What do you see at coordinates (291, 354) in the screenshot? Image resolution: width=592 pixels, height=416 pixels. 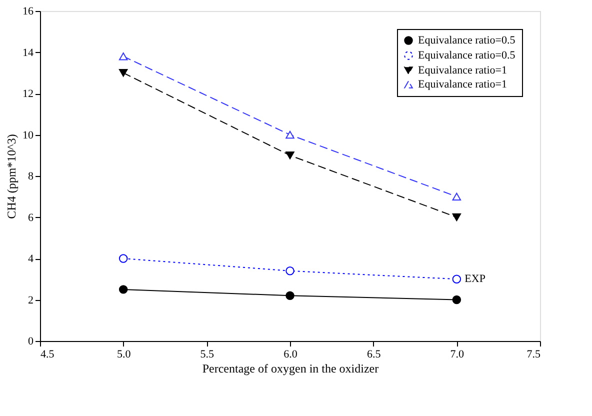 I see `x-tick-label: 6.0` at bounding box center [291, 354].